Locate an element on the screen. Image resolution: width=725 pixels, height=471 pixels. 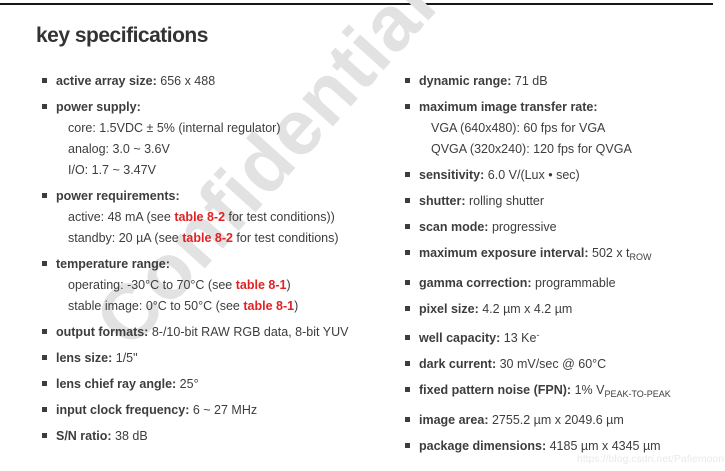
spec-label: temperature range: is located at coordinates (113, 264).